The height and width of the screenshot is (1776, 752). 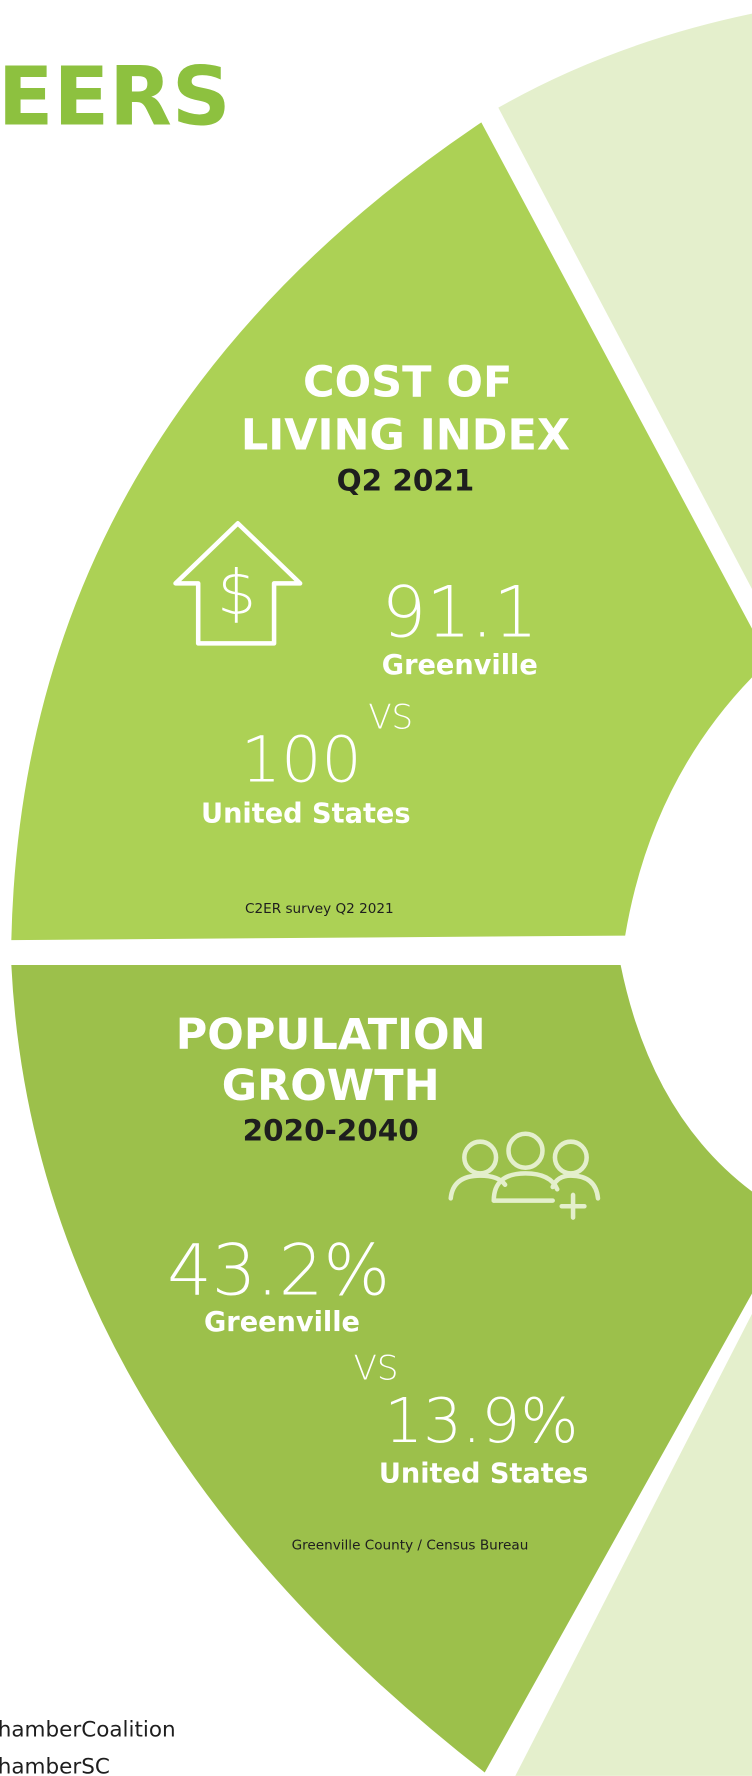 What do you see at coordinates (278, 1271) in the screenshot?
I see `population-local-value: 43.2%` at bounding box center [278, 1271].